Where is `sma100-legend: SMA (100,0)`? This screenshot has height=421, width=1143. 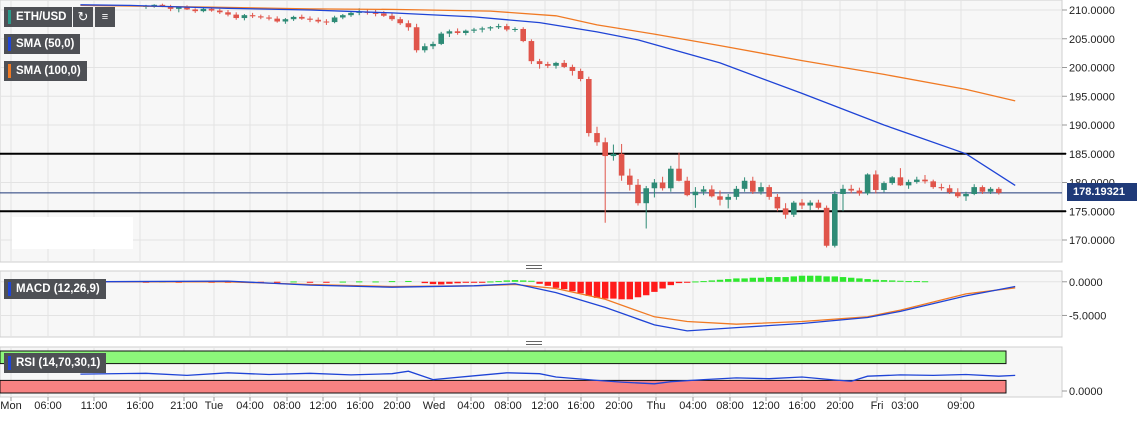
sma100-legend: SMA (100,0) is located at coordinates (45, 71).